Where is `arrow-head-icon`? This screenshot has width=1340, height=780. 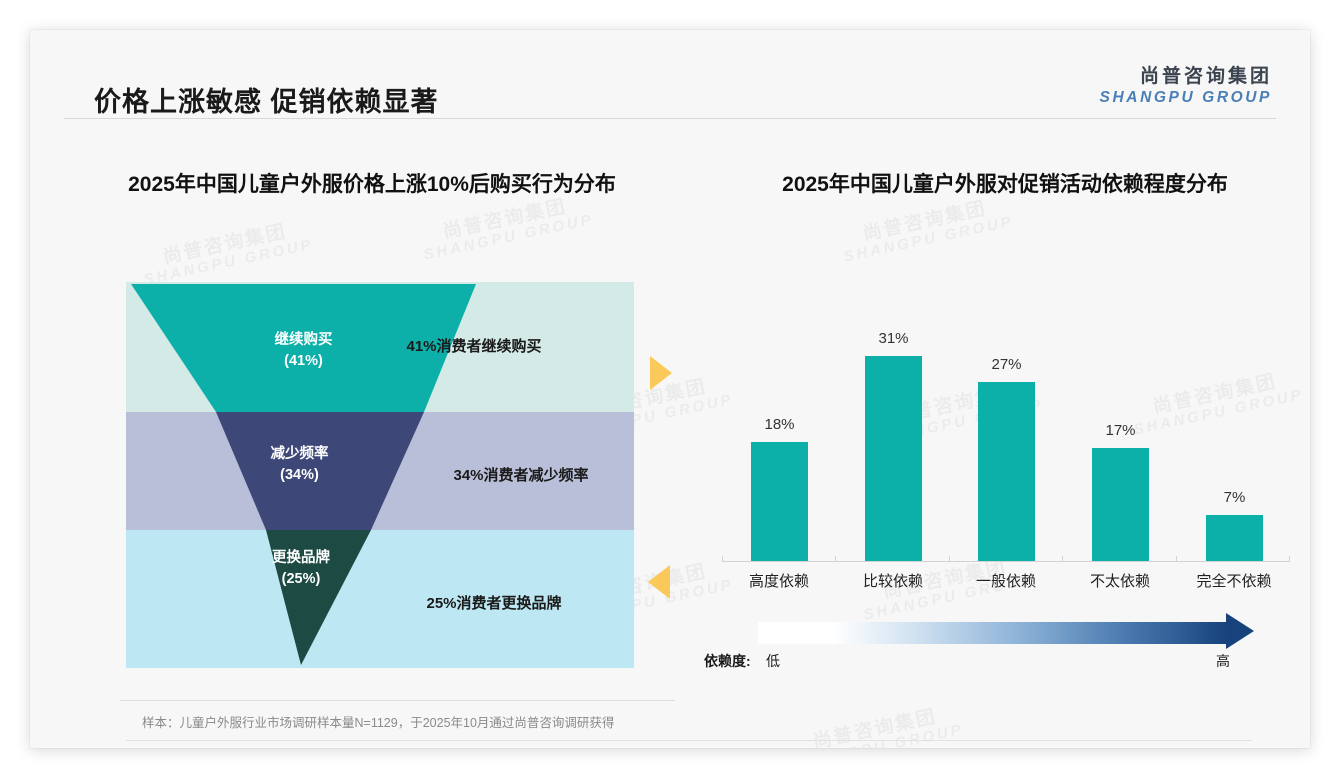
arrow-head-icon is located at coordinates (1240, 631).